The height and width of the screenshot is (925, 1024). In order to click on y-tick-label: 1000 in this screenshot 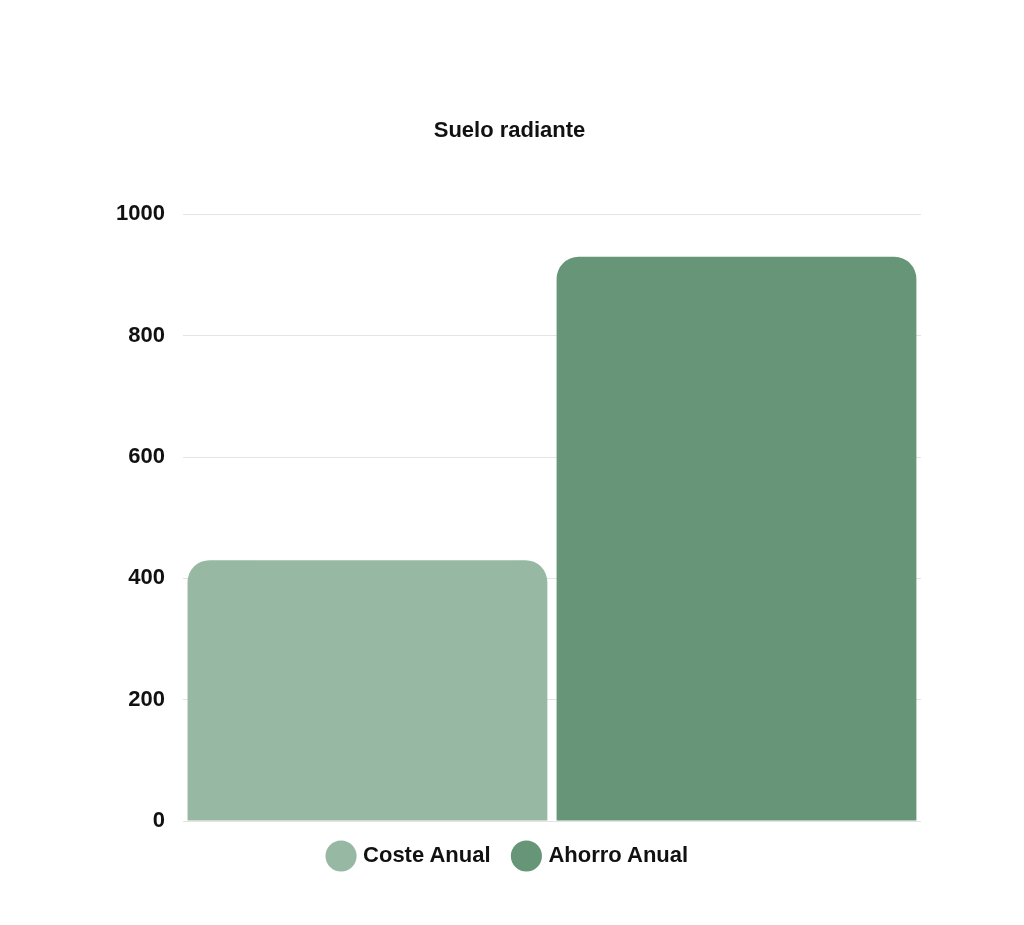, I will do `click(140, 213)`.